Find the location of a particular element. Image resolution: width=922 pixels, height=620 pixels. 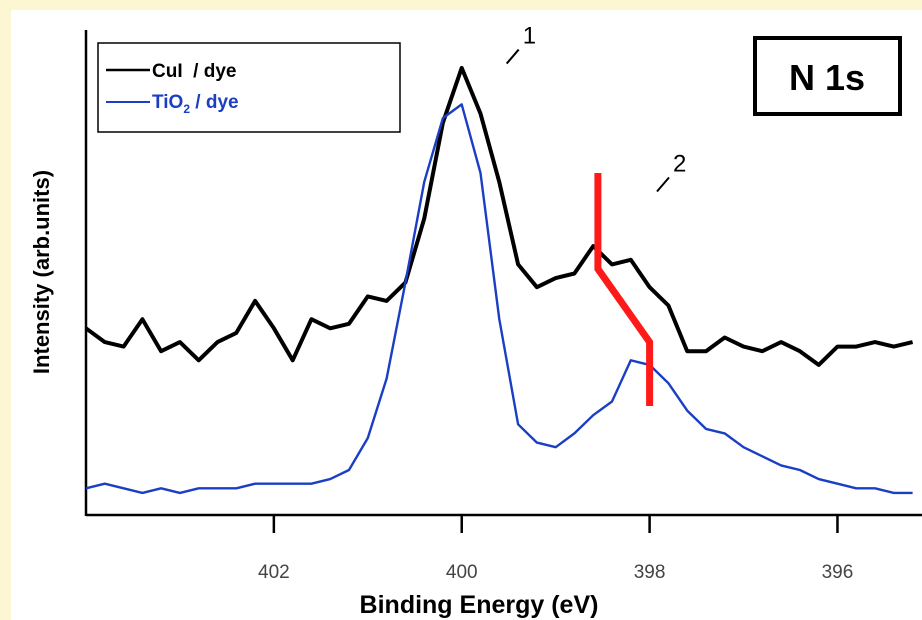

legend-tio2-rest: / dye is located at coordinates (214, 102).